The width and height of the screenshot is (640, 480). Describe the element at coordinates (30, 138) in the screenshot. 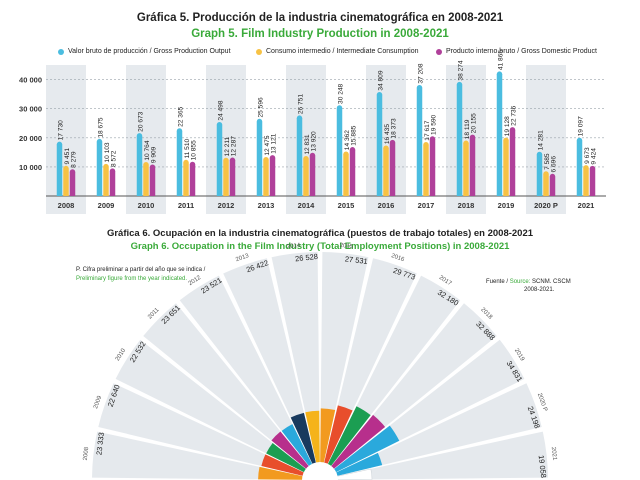

I see `y-tick-label: 20 000` at that location.